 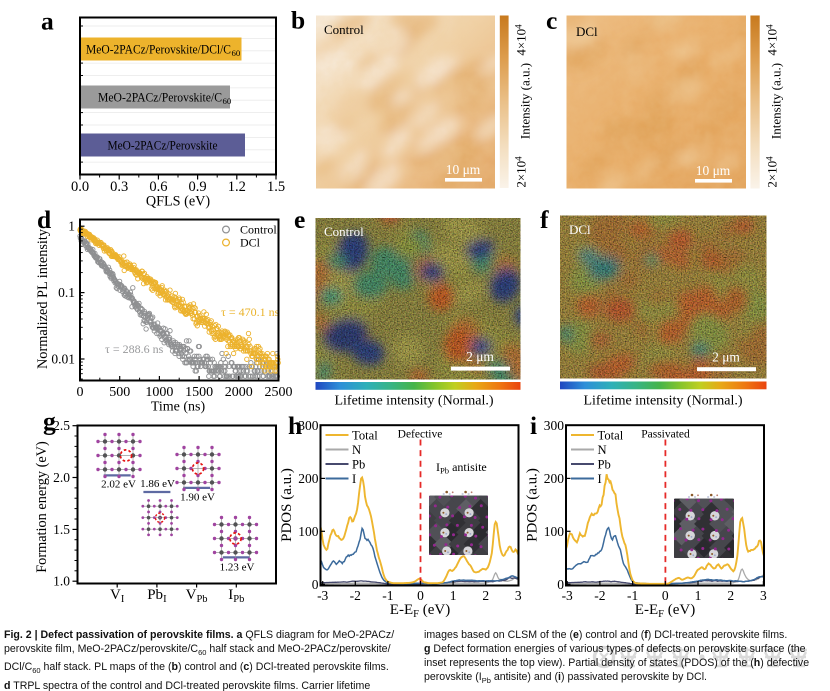 What do you see at coordinates (665, 435) in the screenshot?
I see `svg-text: Passivated` at bounding box center [665, 435].